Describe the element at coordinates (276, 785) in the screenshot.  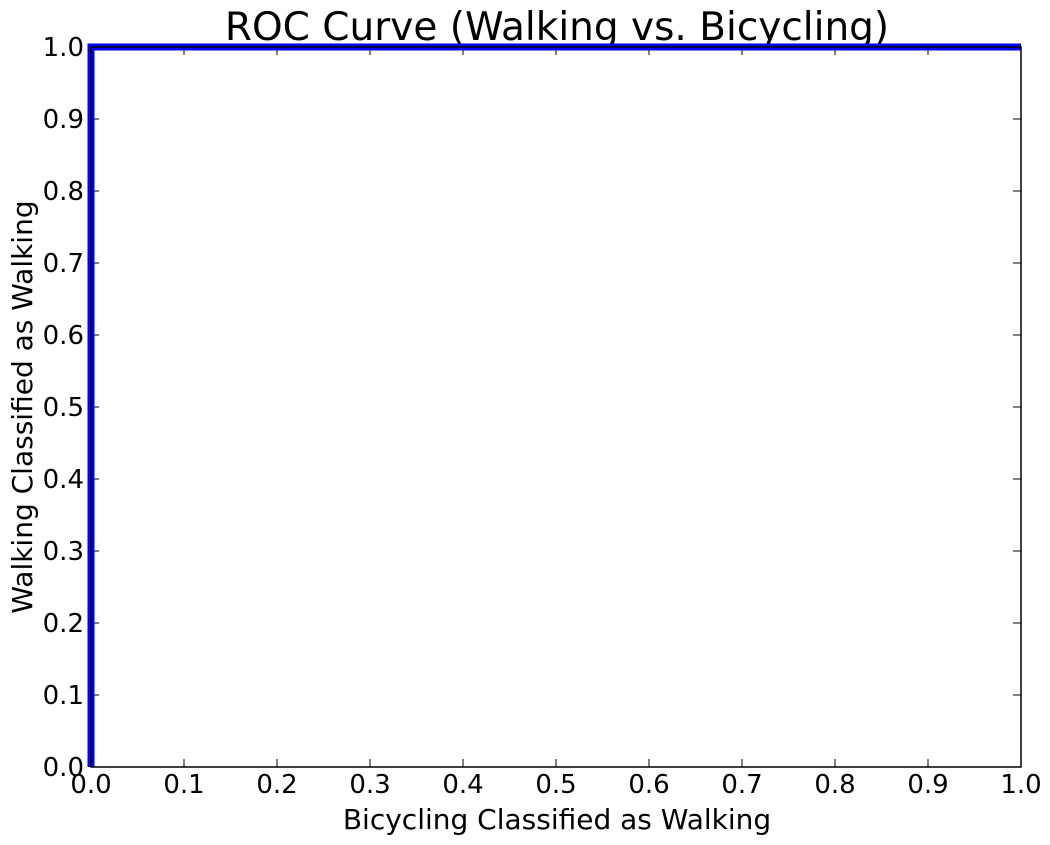
I see `x-tick-label: 0.2` at that location.